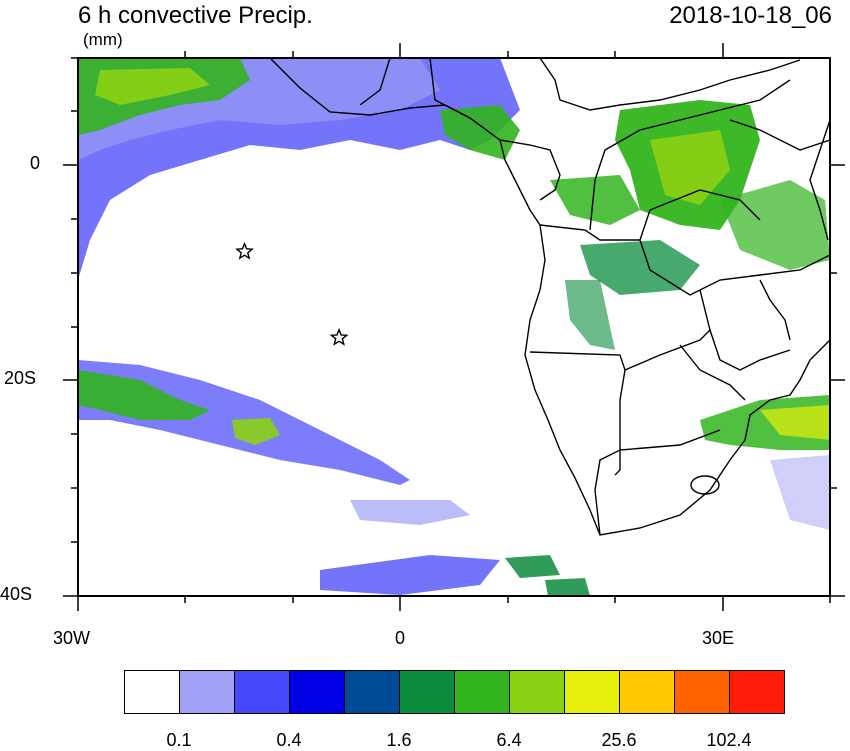 This screenshot has width=850, height=751. What do you see at coordinates (144, 395) in the screenshot?
I see `precip-south-atlantic-green` at bounding box center [144, 395].